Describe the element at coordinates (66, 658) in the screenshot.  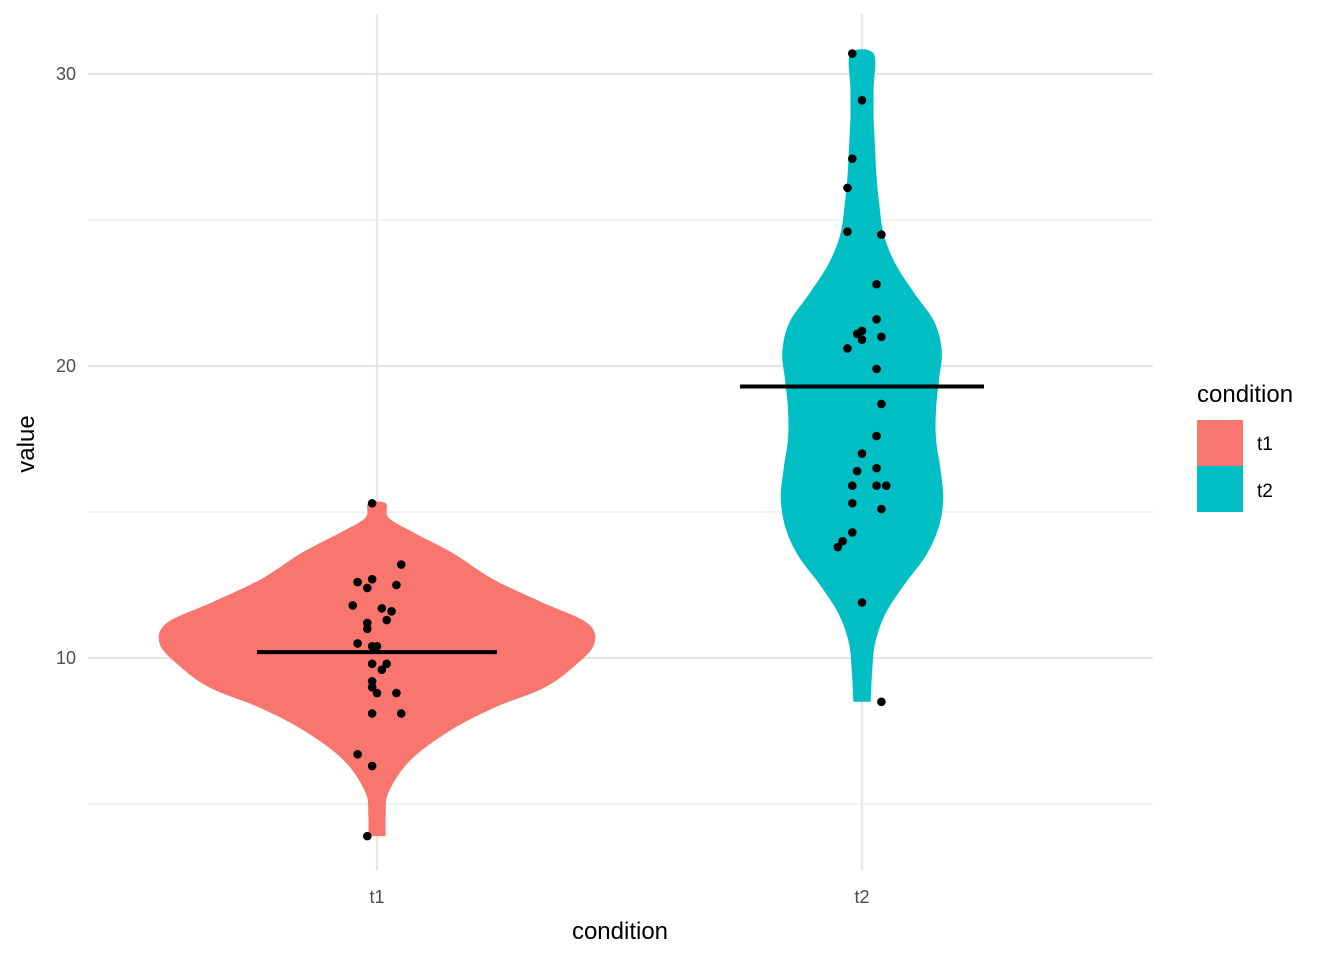
I see `y-tick-label: 10` at that location.